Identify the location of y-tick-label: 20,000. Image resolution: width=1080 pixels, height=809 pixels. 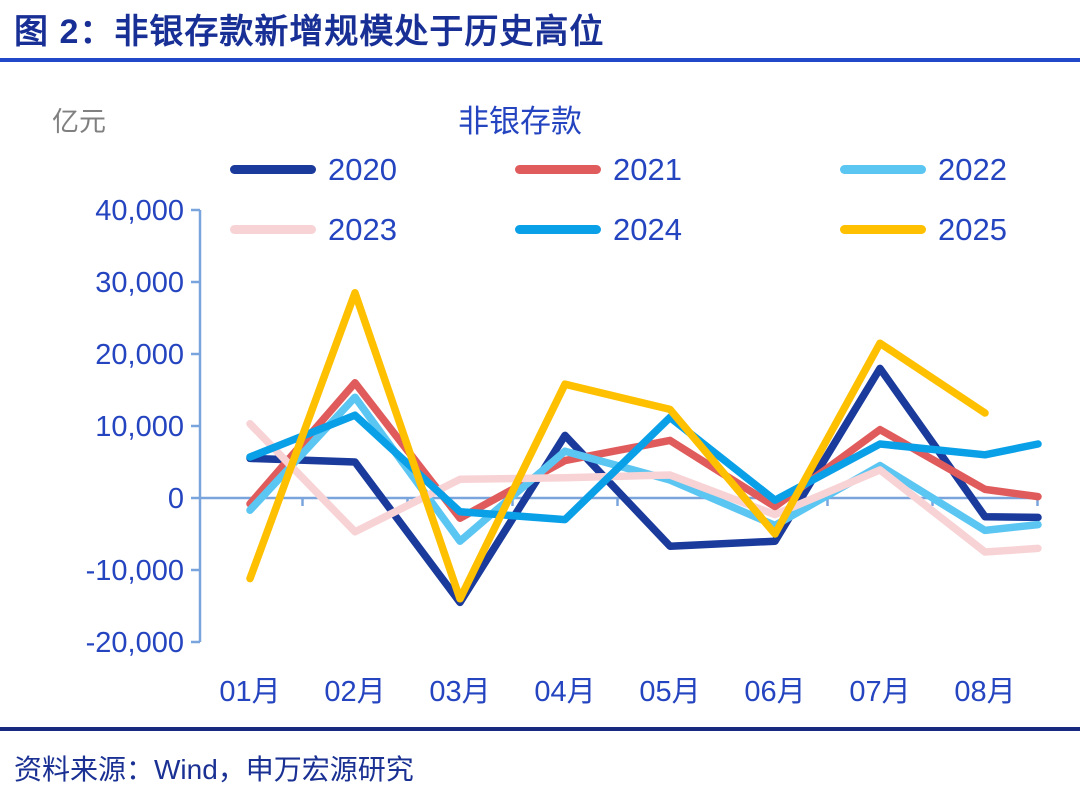
(139, 355).